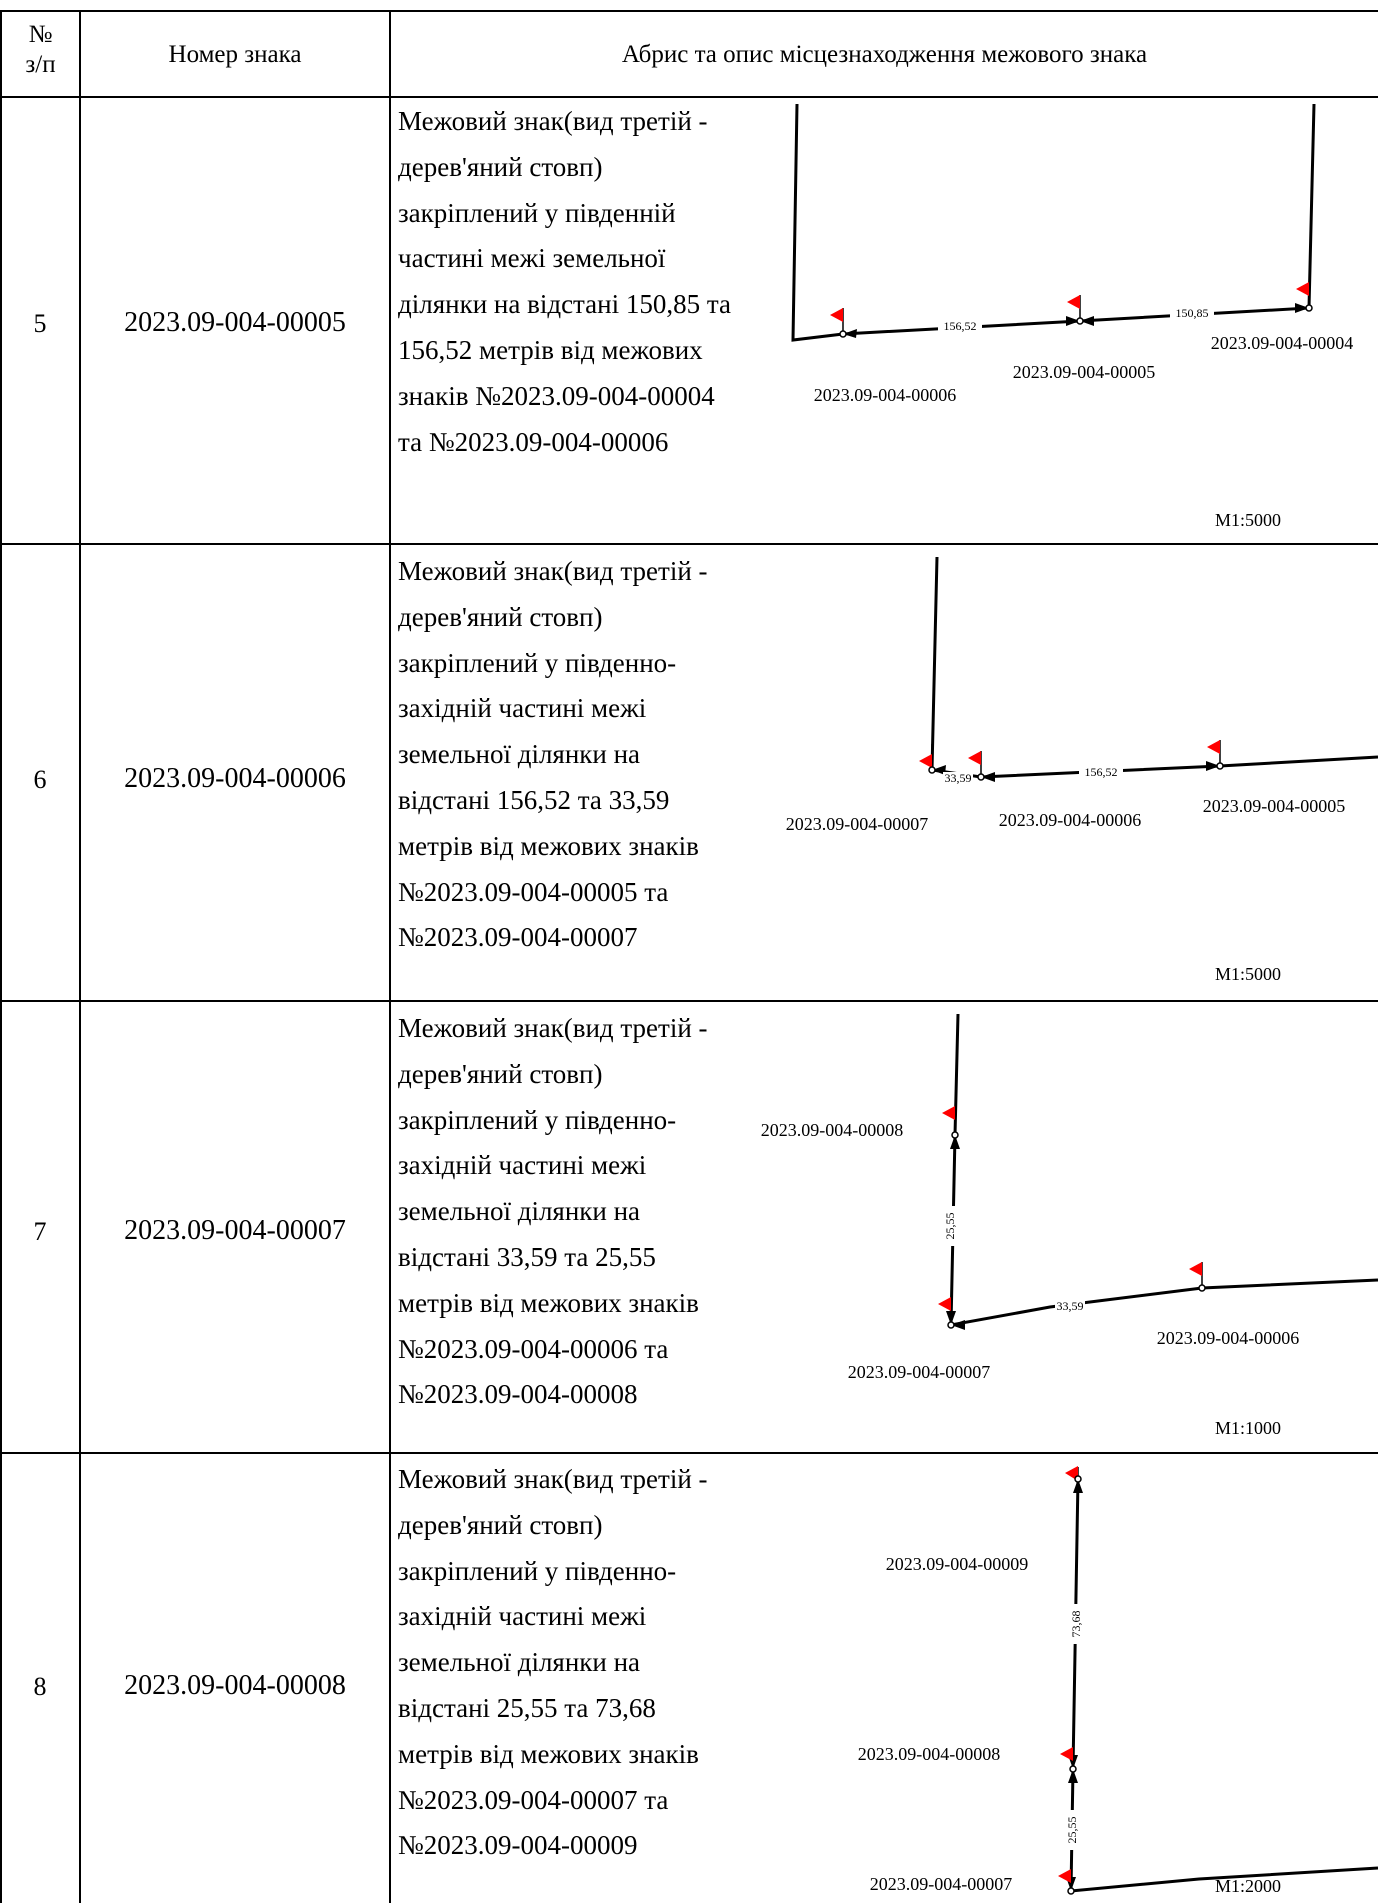 This screenshot has height=1903, width=1378. What do you see at coordinates (235, 1230) in the screenshot?
I see `mark-code: 2023.09-004-00007` at bounding box center [235, 1230].